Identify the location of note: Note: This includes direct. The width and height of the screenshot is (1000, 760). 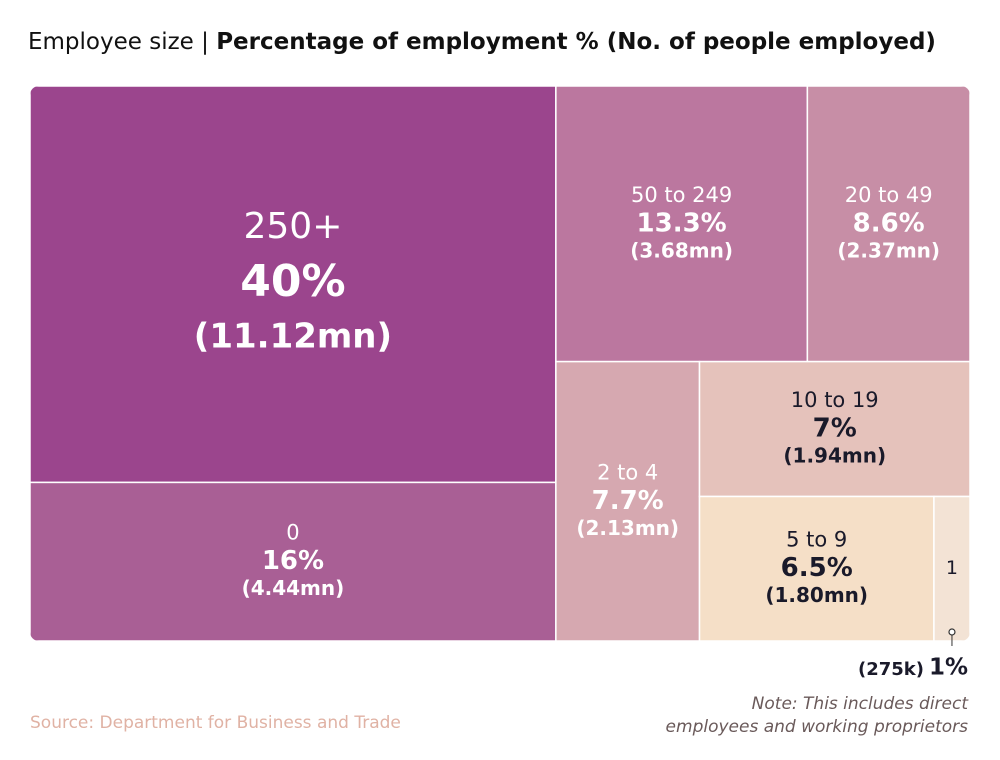
(861, 704).